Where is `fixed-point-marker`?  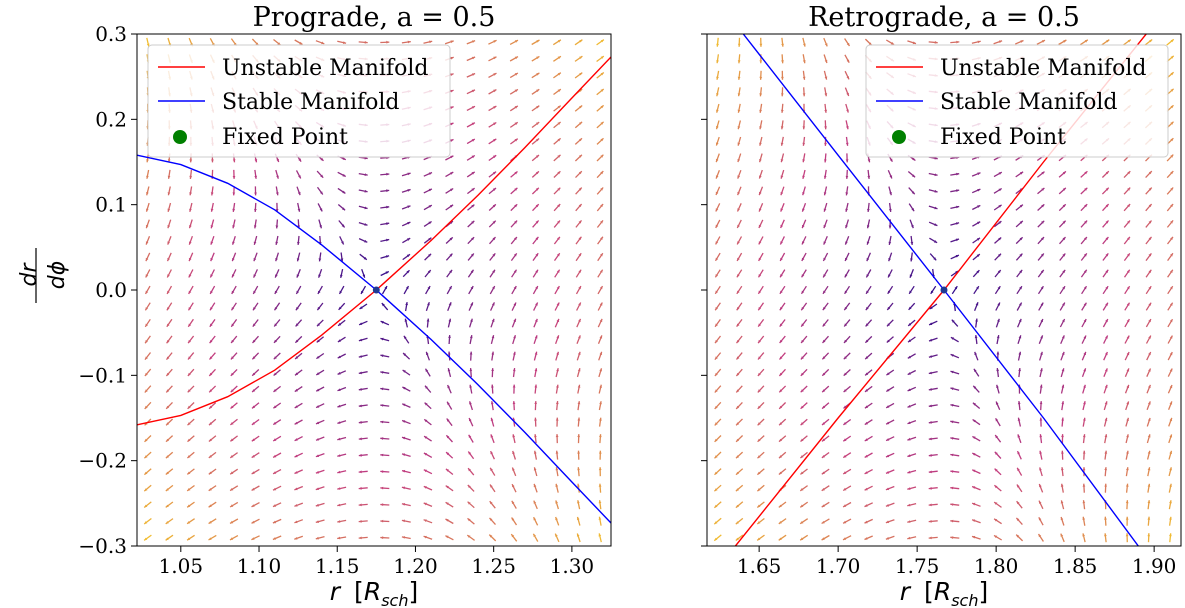 fixed-point-marker is located at coordinates (944, 290).